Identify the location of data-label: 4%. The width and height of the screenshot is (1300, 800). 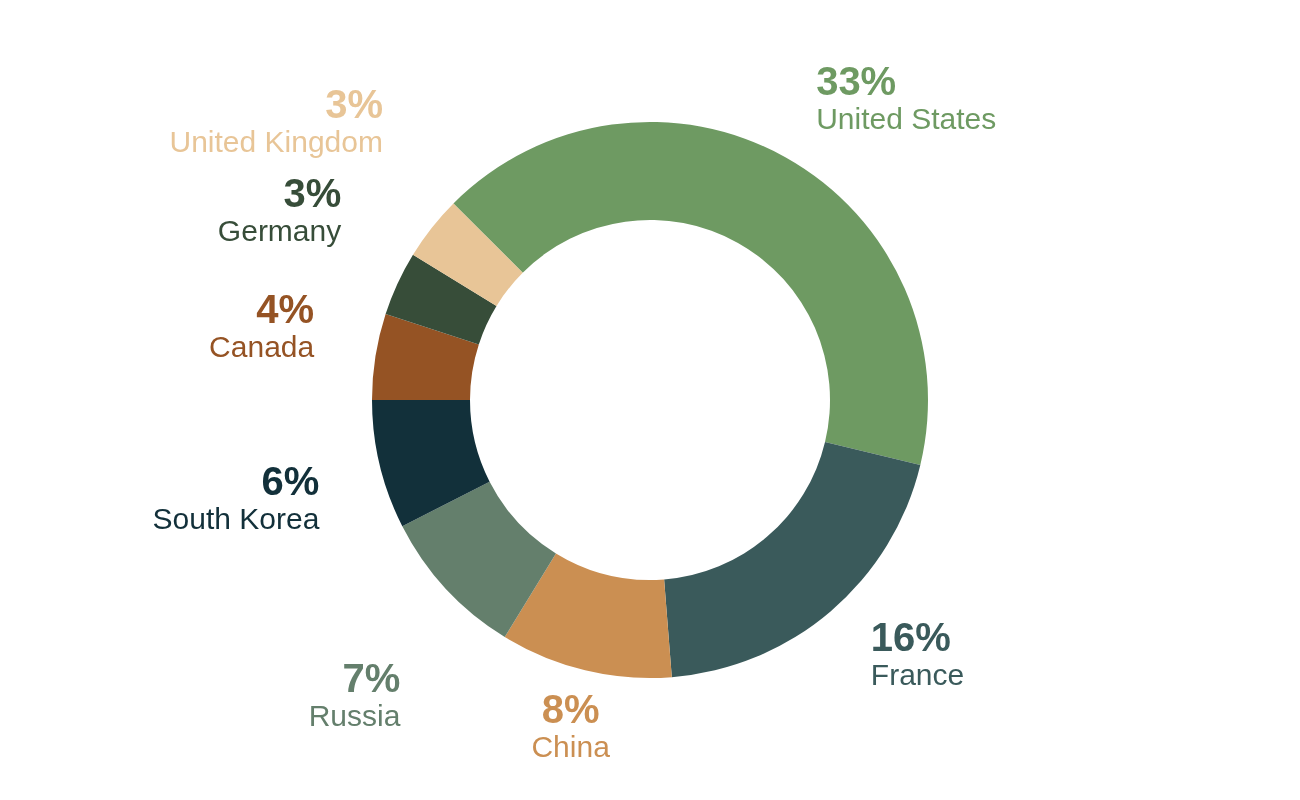
(285, 308).